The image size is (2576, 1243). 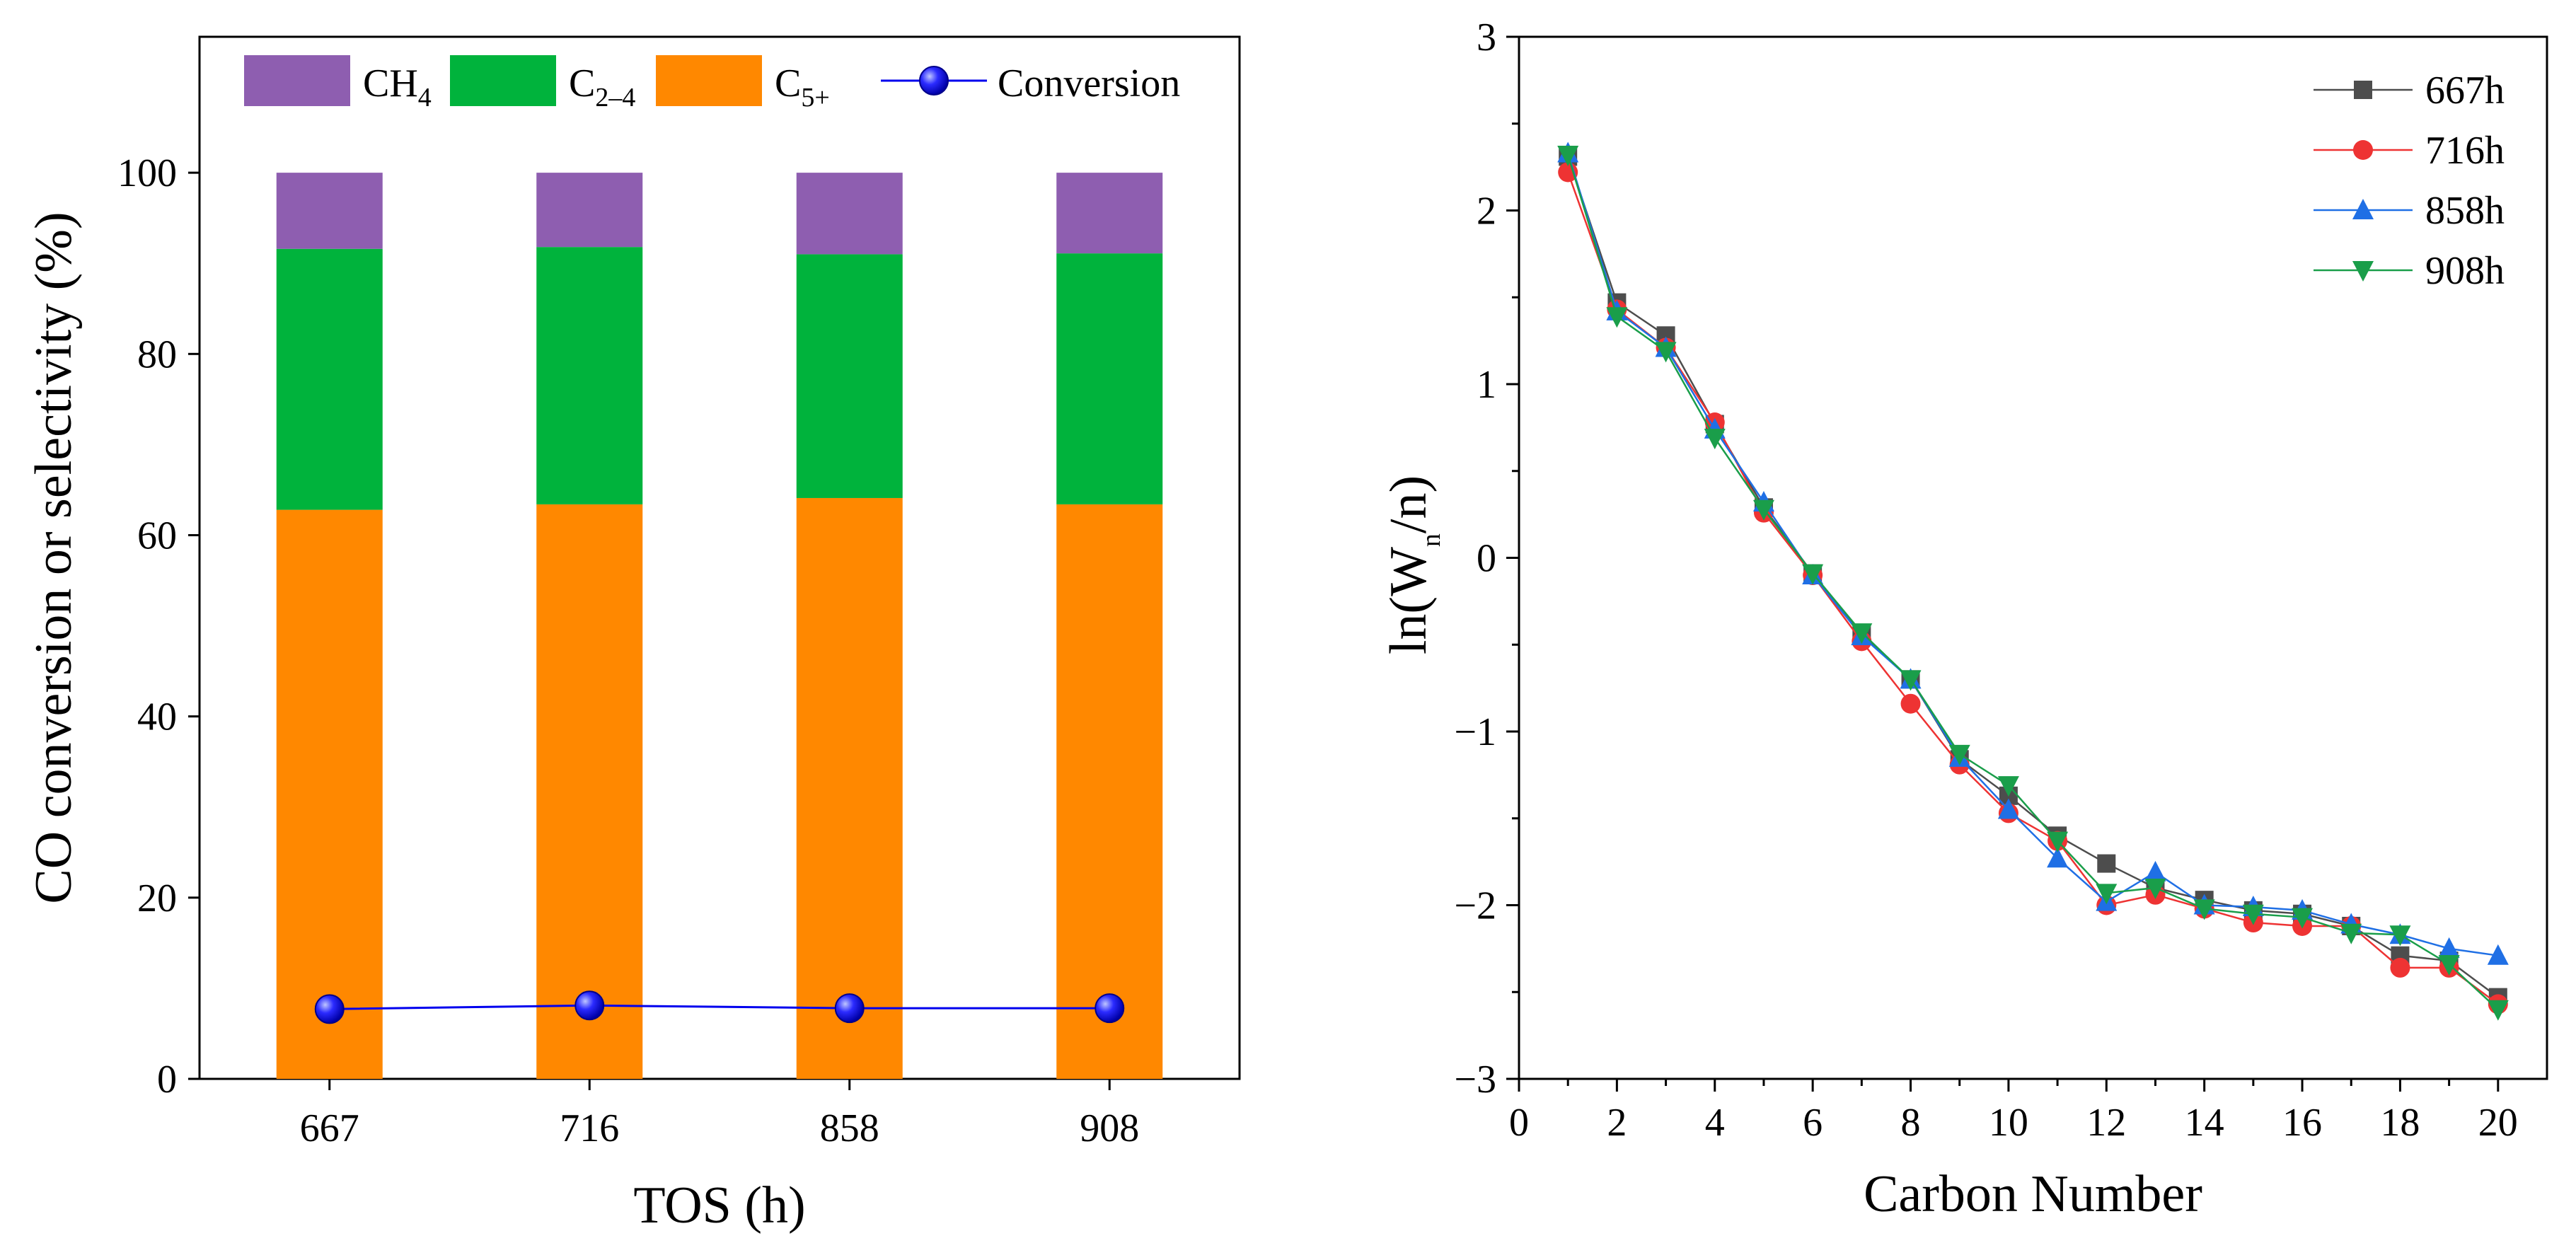 I want to click on x-tick-label: 16, so click(x=2302, y=1123).